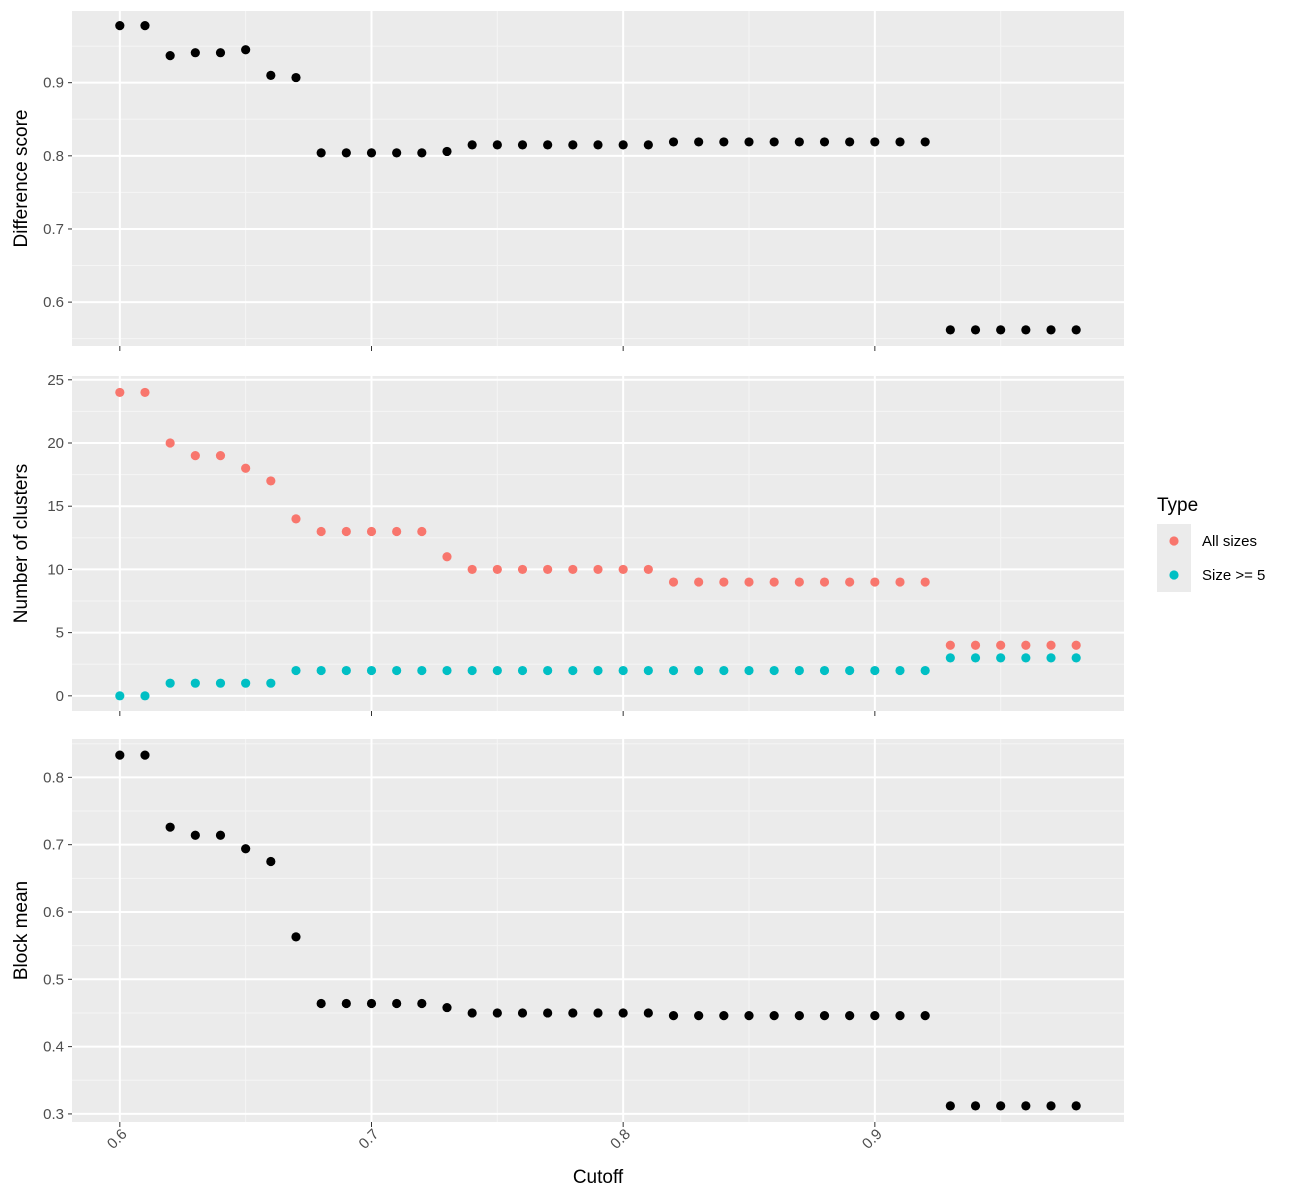 The image size is (1300, 1200). Describe the element at coordinates (60, 633) in the screenshot. I see `y-tick-label: 5` at that location.